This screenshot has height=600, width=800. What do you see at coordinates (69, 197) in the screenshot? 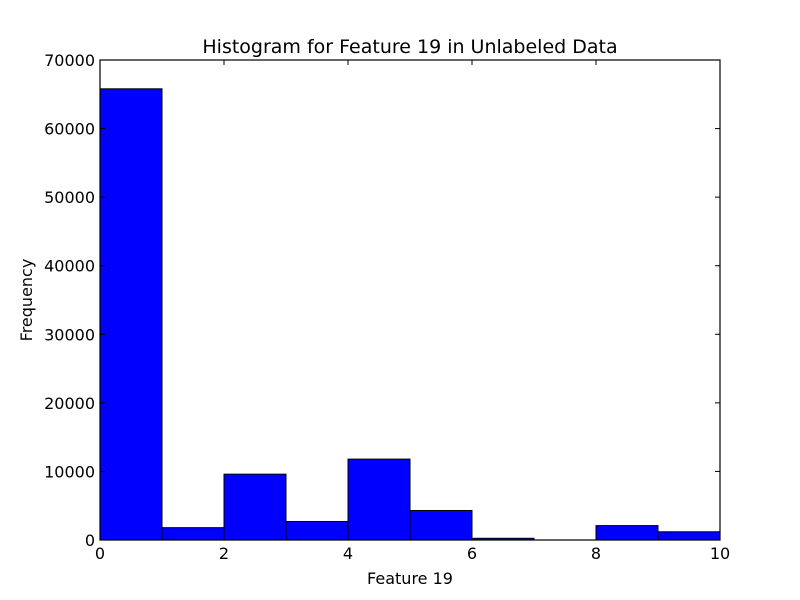
I see `y-tick-label: 50000` at bounding box center [69, 197].